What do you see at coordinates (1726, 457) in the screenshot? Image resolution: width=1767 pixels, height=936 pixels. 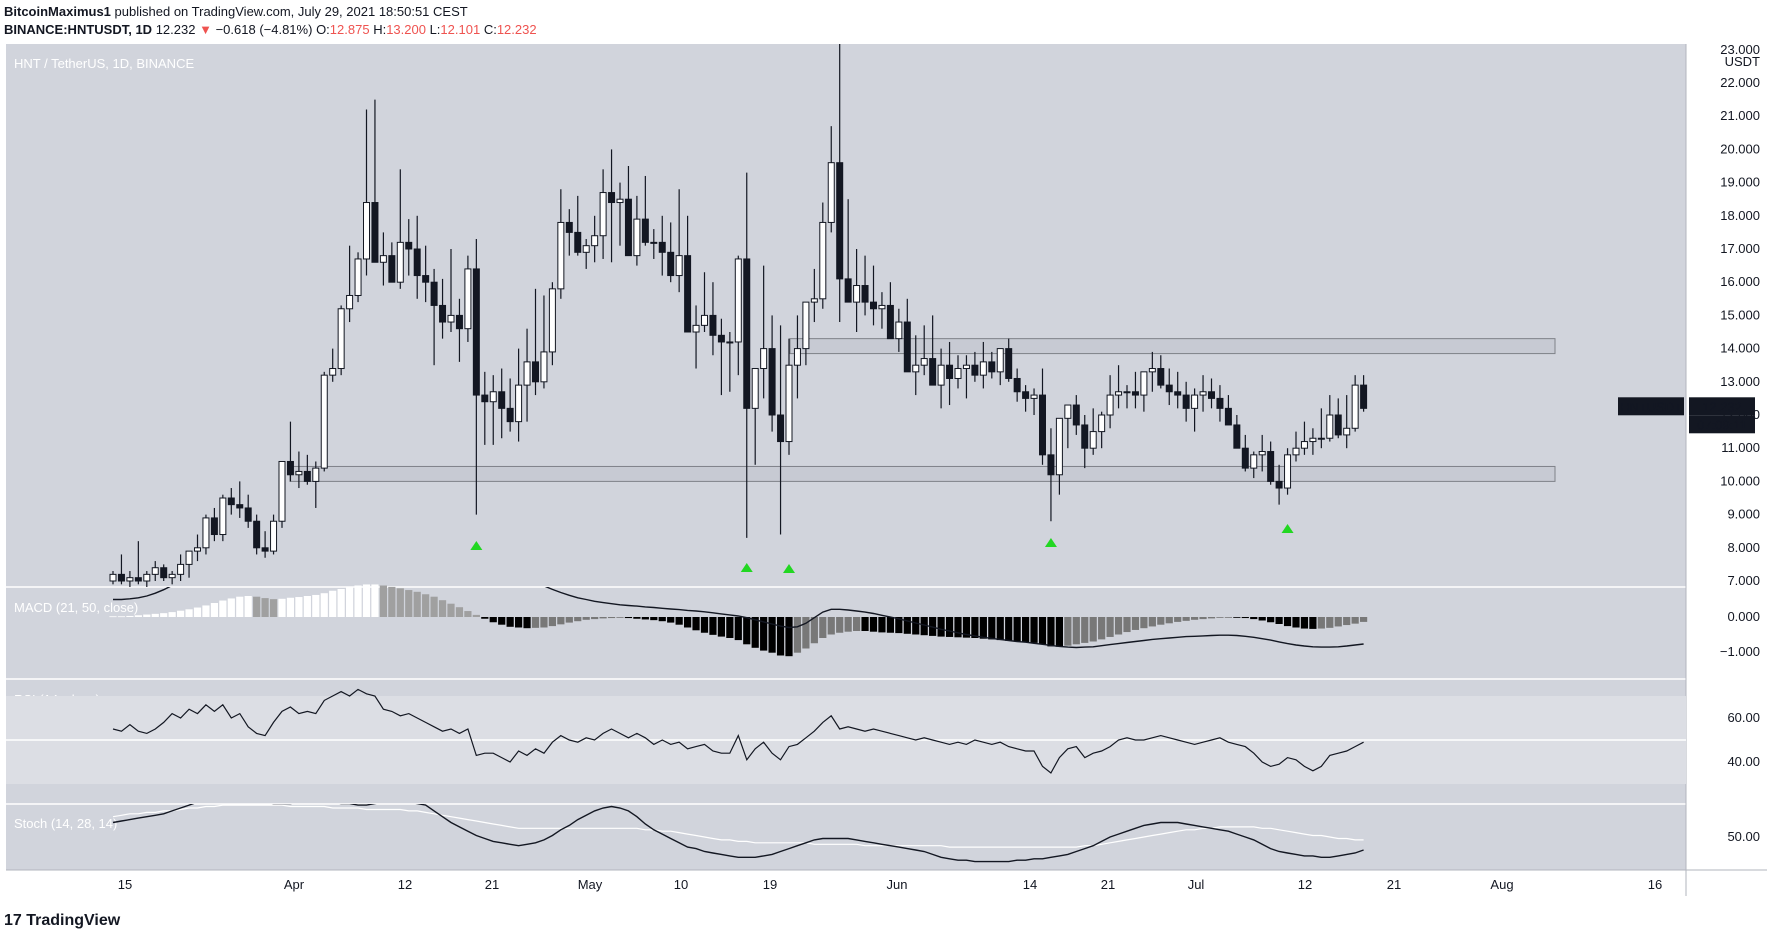 I see `price-axis` at bounding box center [1726, 457].